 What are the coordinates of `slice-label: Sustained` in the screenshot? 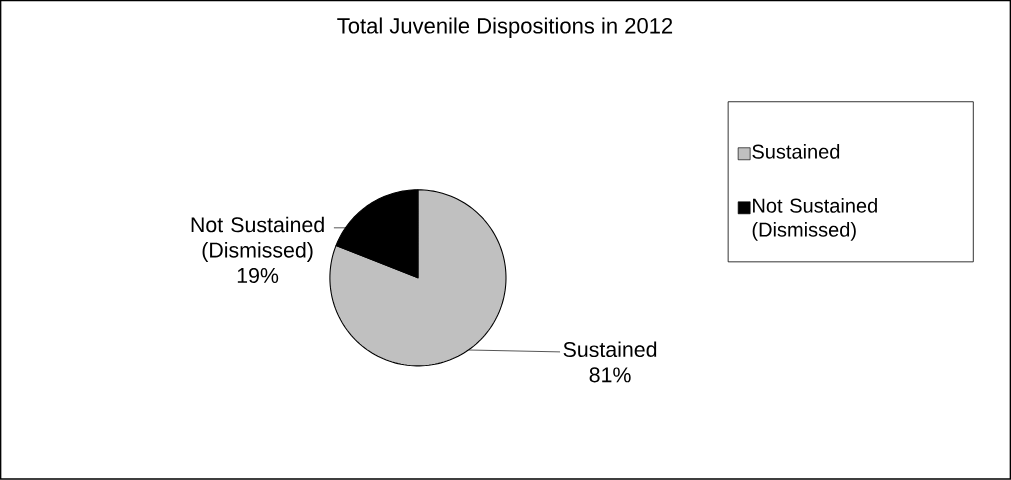 It's located at (610, 349).